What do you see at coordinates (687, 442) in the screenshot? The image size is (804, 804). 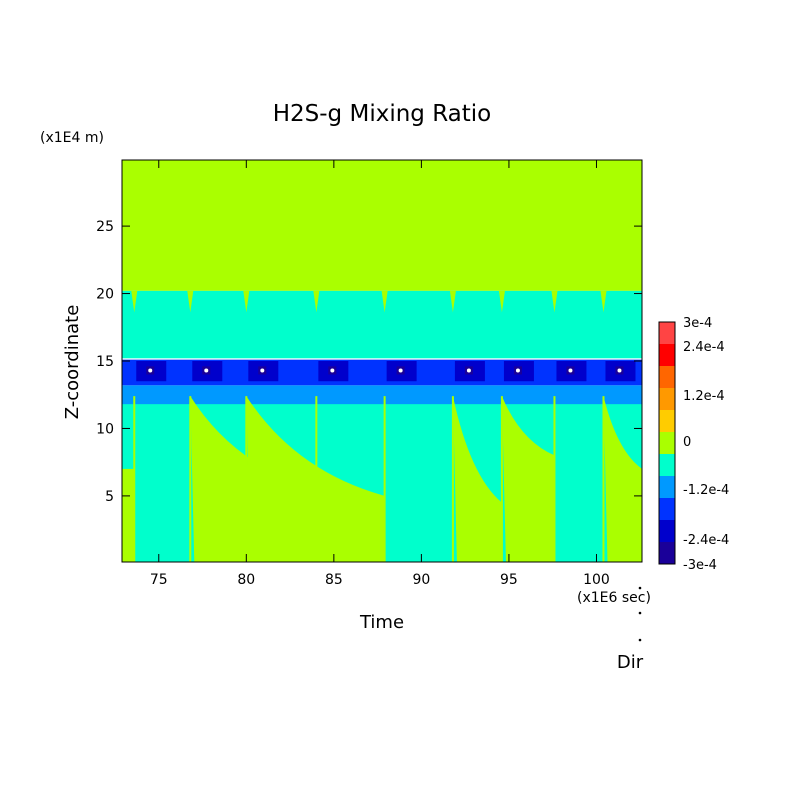 I see `colorbar-label: 0` at bounding box center [687, 442].